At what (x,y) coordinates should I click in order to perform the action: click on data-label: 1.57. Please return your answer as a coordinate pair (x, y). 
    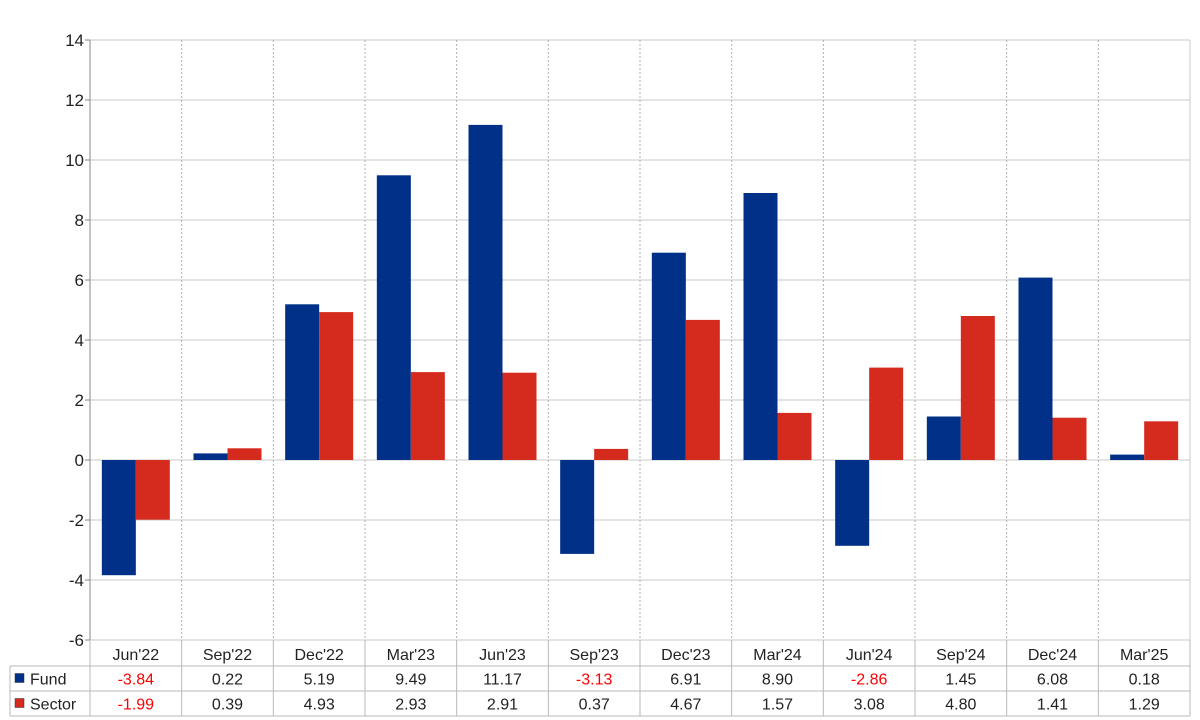
    Looking at the image, I should click on (777, 705).